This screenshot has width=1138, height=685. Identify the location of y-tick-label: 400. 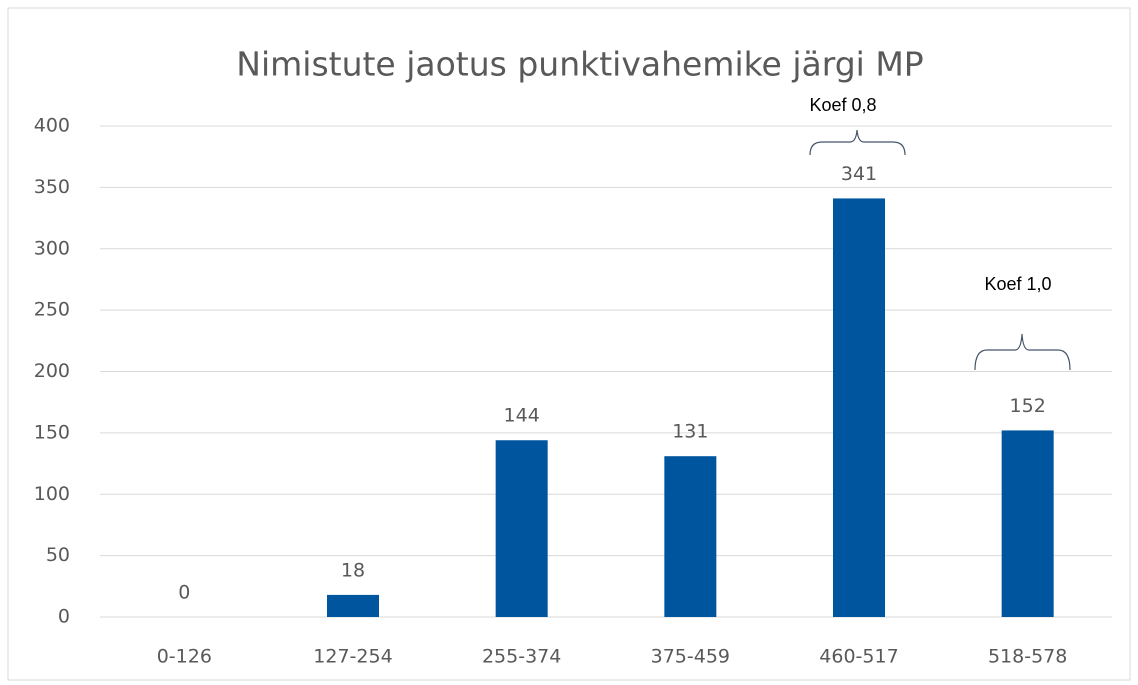
(52, 126).